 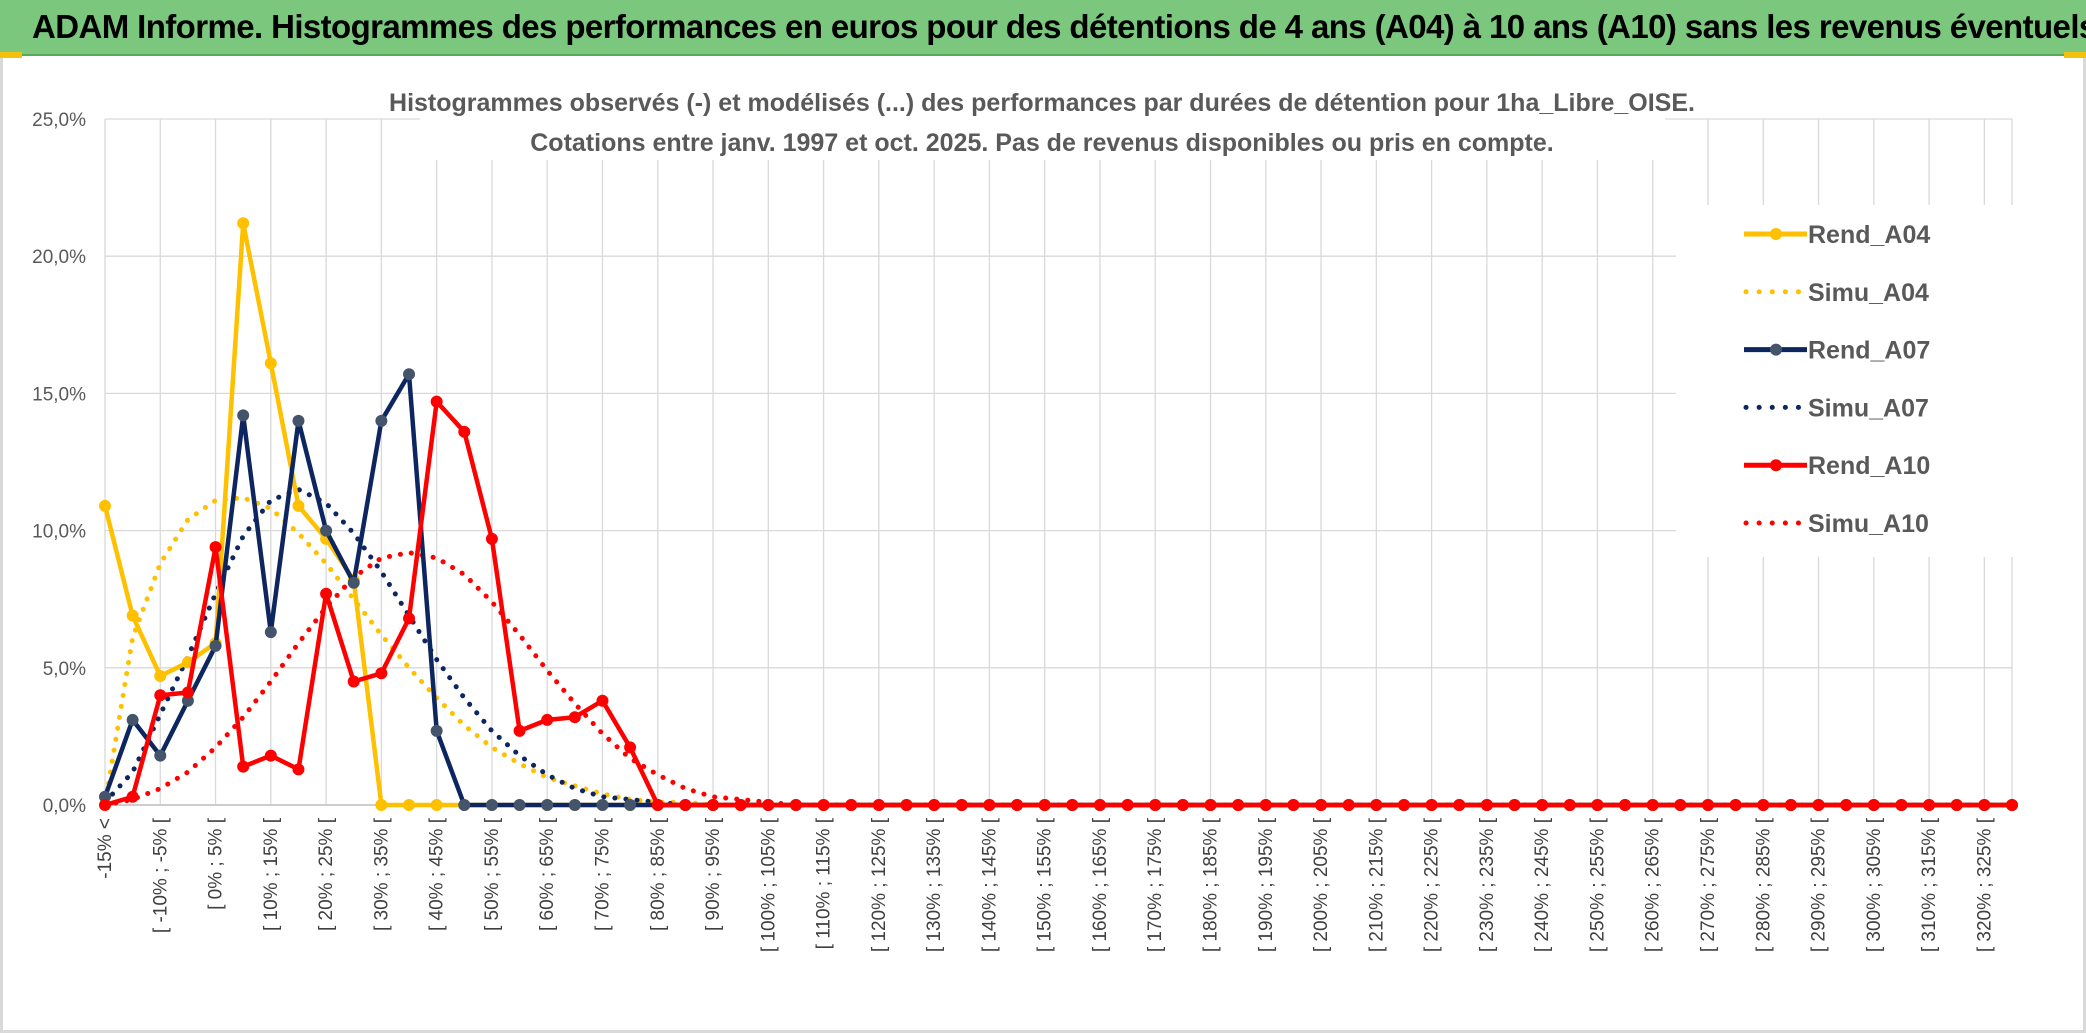 I want to click on x-tick-label: [ 130% ; 135% [, so click(x=934, y=884).